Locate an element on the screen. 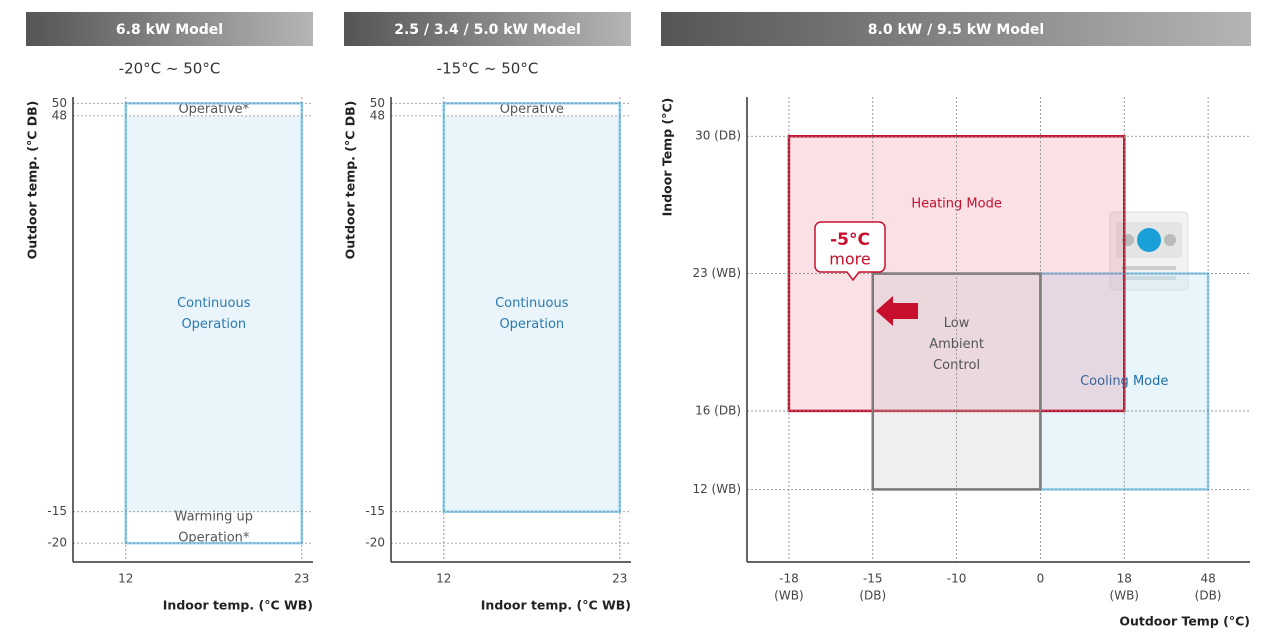 Image resolution: width=1278 pixels, height=636 pixels. region-label: Operative* is located at coordinates (213, 109).